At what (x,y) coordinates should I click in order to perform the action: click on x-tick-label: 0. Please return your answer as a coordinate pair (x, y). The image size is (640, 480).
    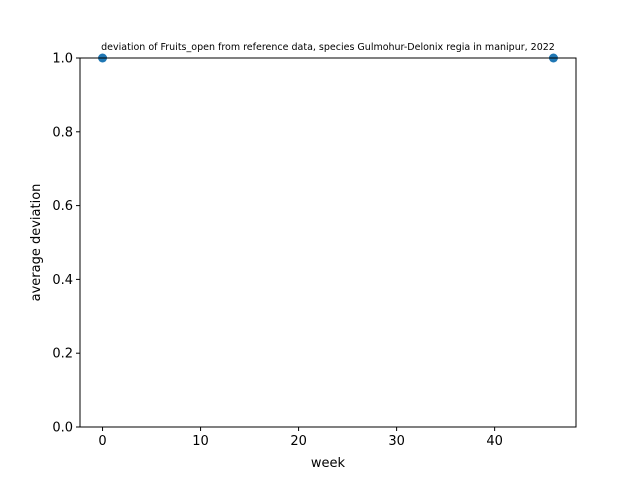
    Looking at the image, I should click on (102, 441).